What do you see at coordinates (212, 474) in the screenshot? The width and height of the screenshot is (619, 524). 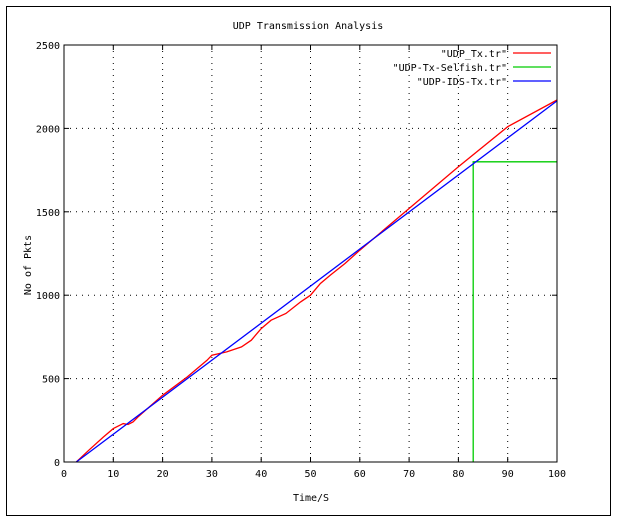 I see `x-tick-label: 30` at bounding box center [212, 474].